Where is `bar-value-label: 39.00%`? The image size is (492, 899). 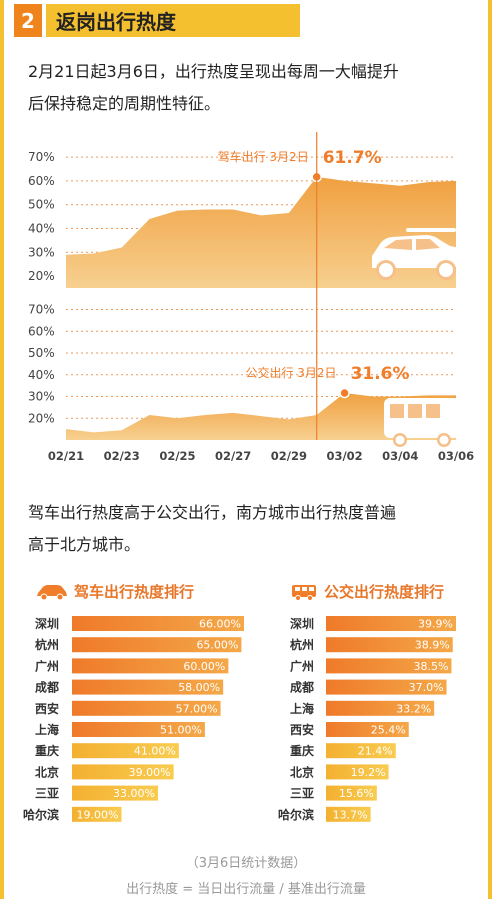
bar-value-label: 39.00% is located at coordinates (150, 772).